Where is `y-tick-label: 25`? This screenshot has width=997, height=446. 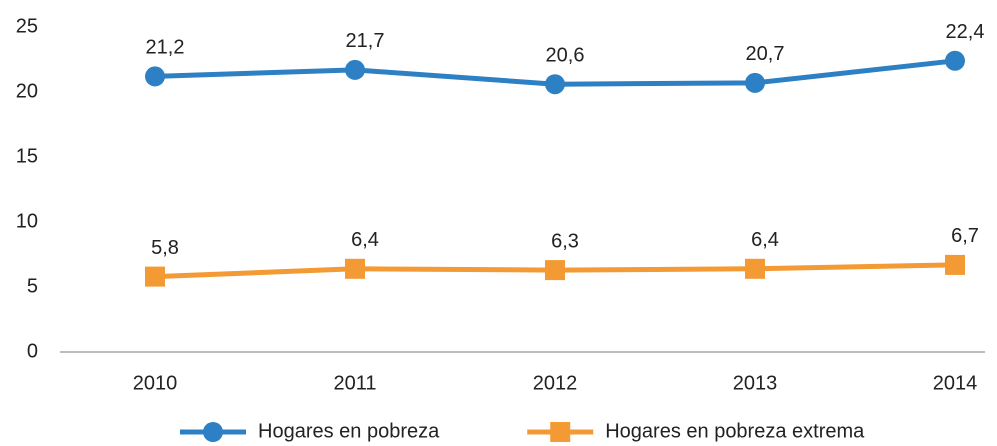
y-tick-label: 25 is located at coordinates (27, 26).